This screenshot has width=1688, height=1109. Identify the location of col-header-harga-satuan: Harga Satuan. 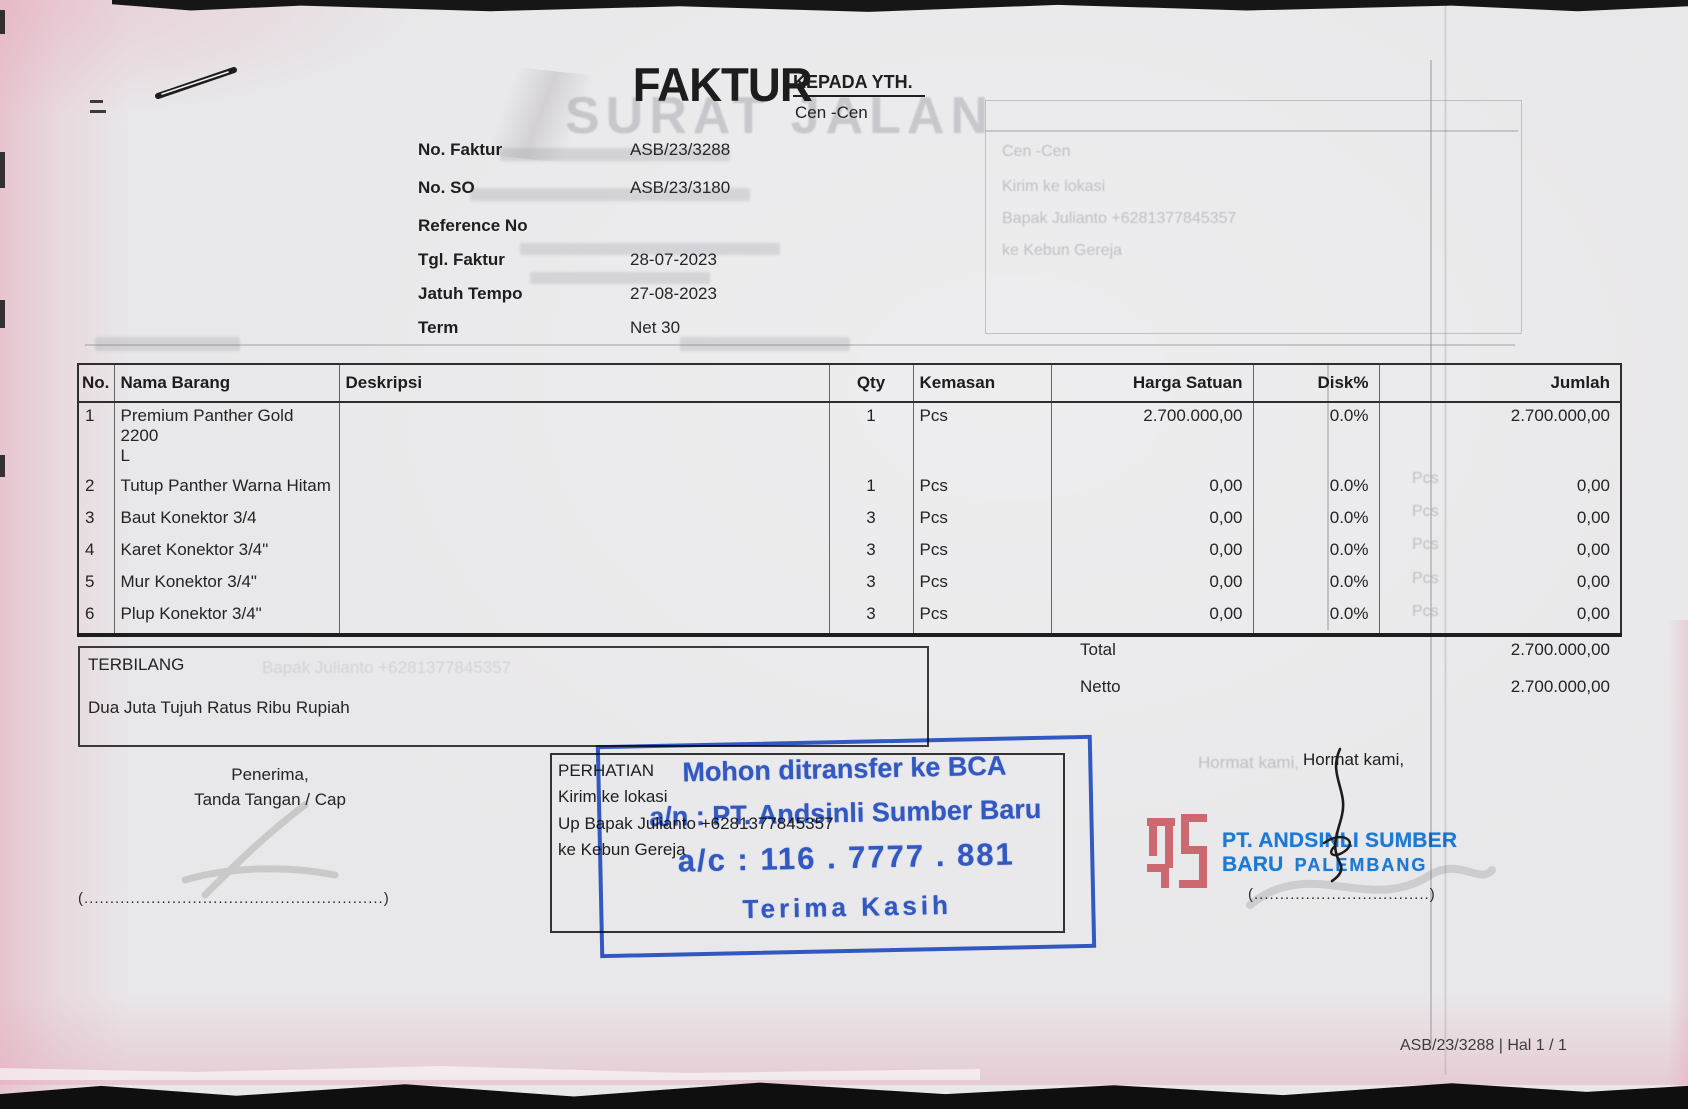
(1151, 383).